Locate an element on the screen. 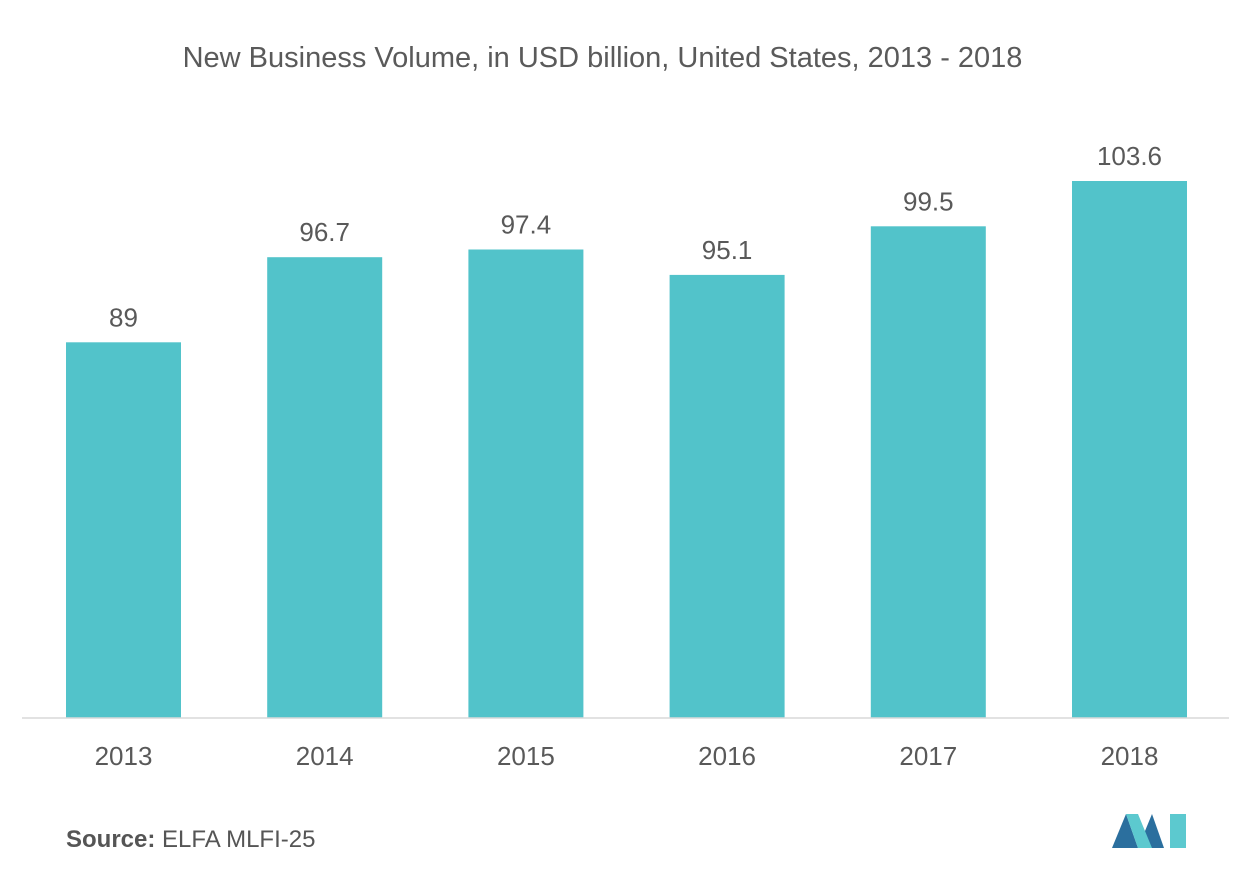 The image size is (1253, 880). x-tick-label-2015: 2015 is located at coordinates (526, 756).